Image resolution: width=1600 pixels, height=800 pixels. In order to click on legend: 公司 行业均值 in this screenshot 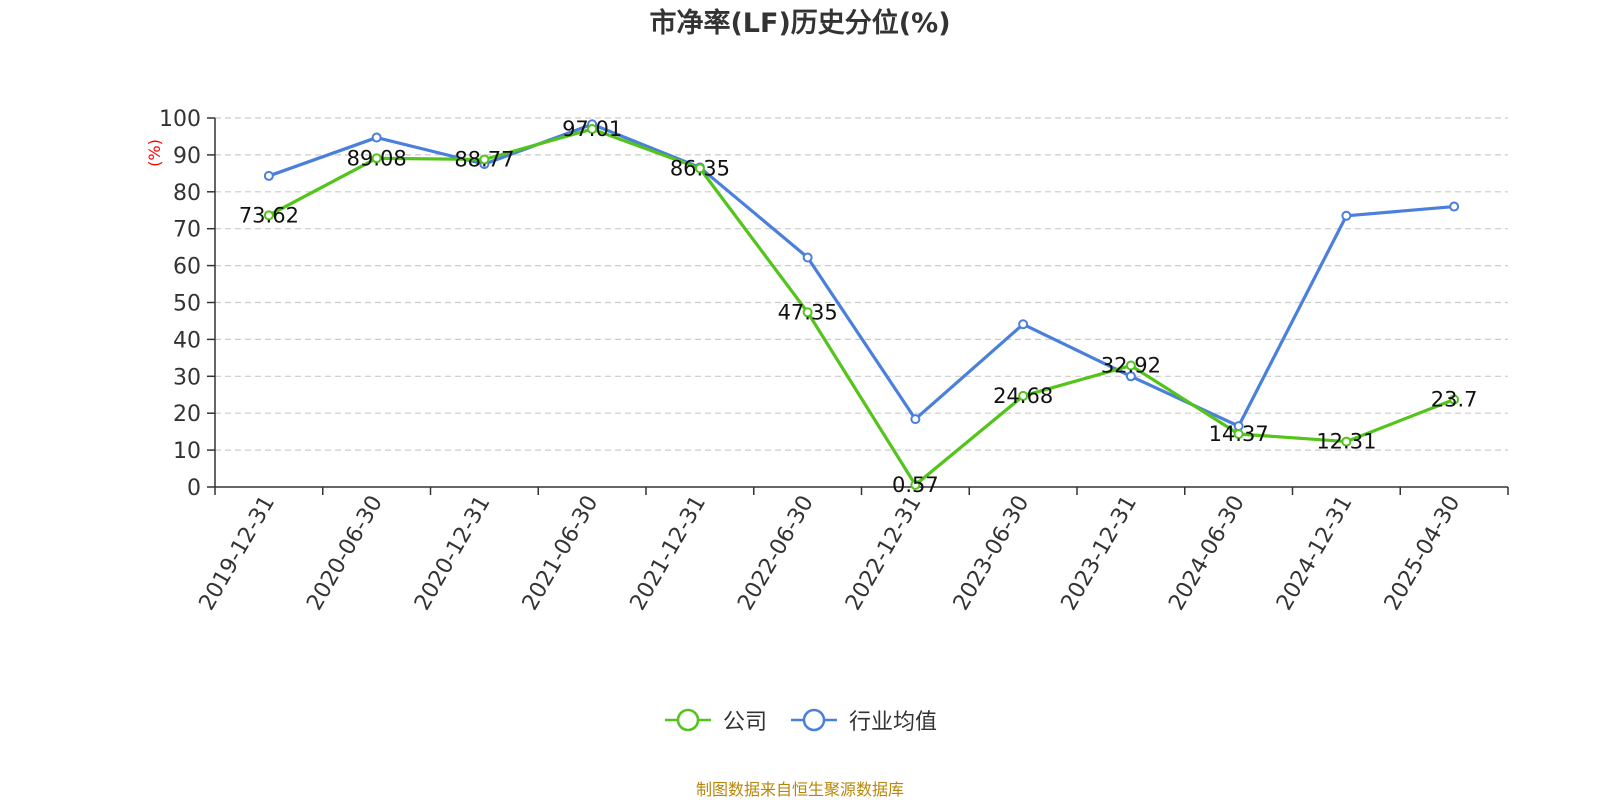, I will do `click(800, 720)`.